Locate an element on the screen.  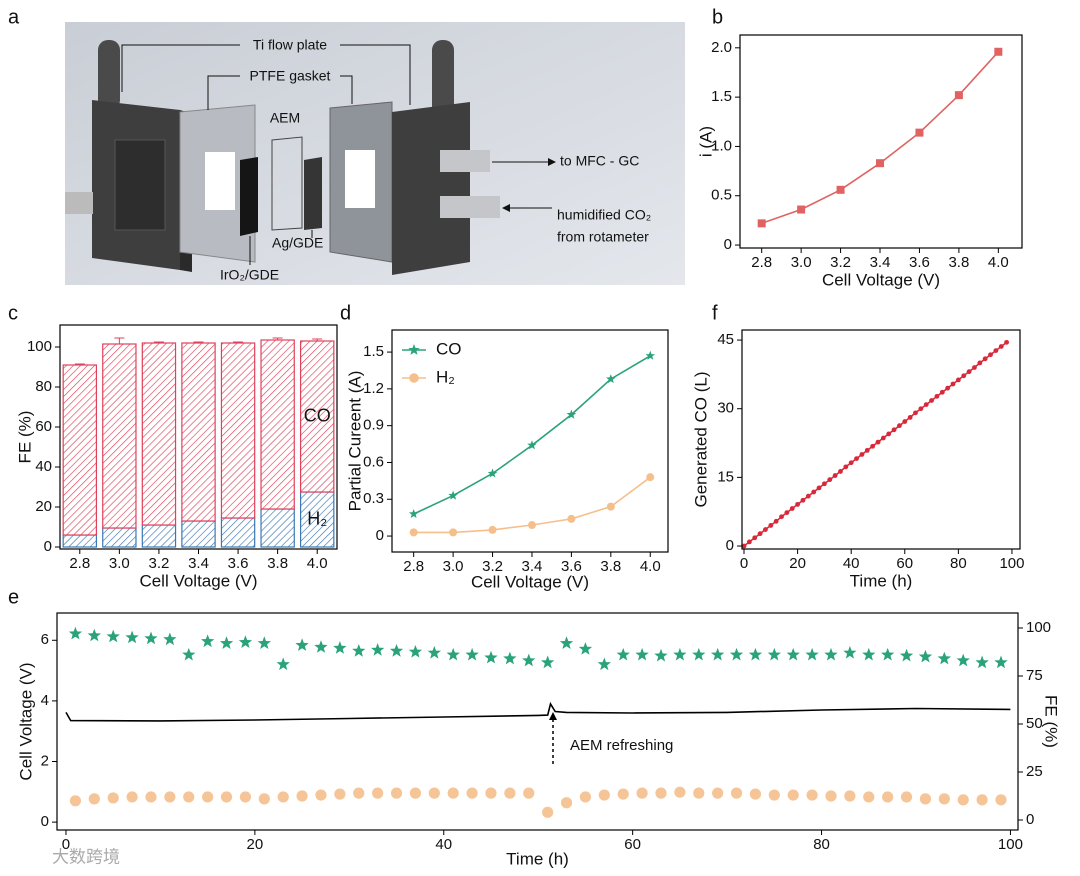
membrane is located at coordinates (287, 183).